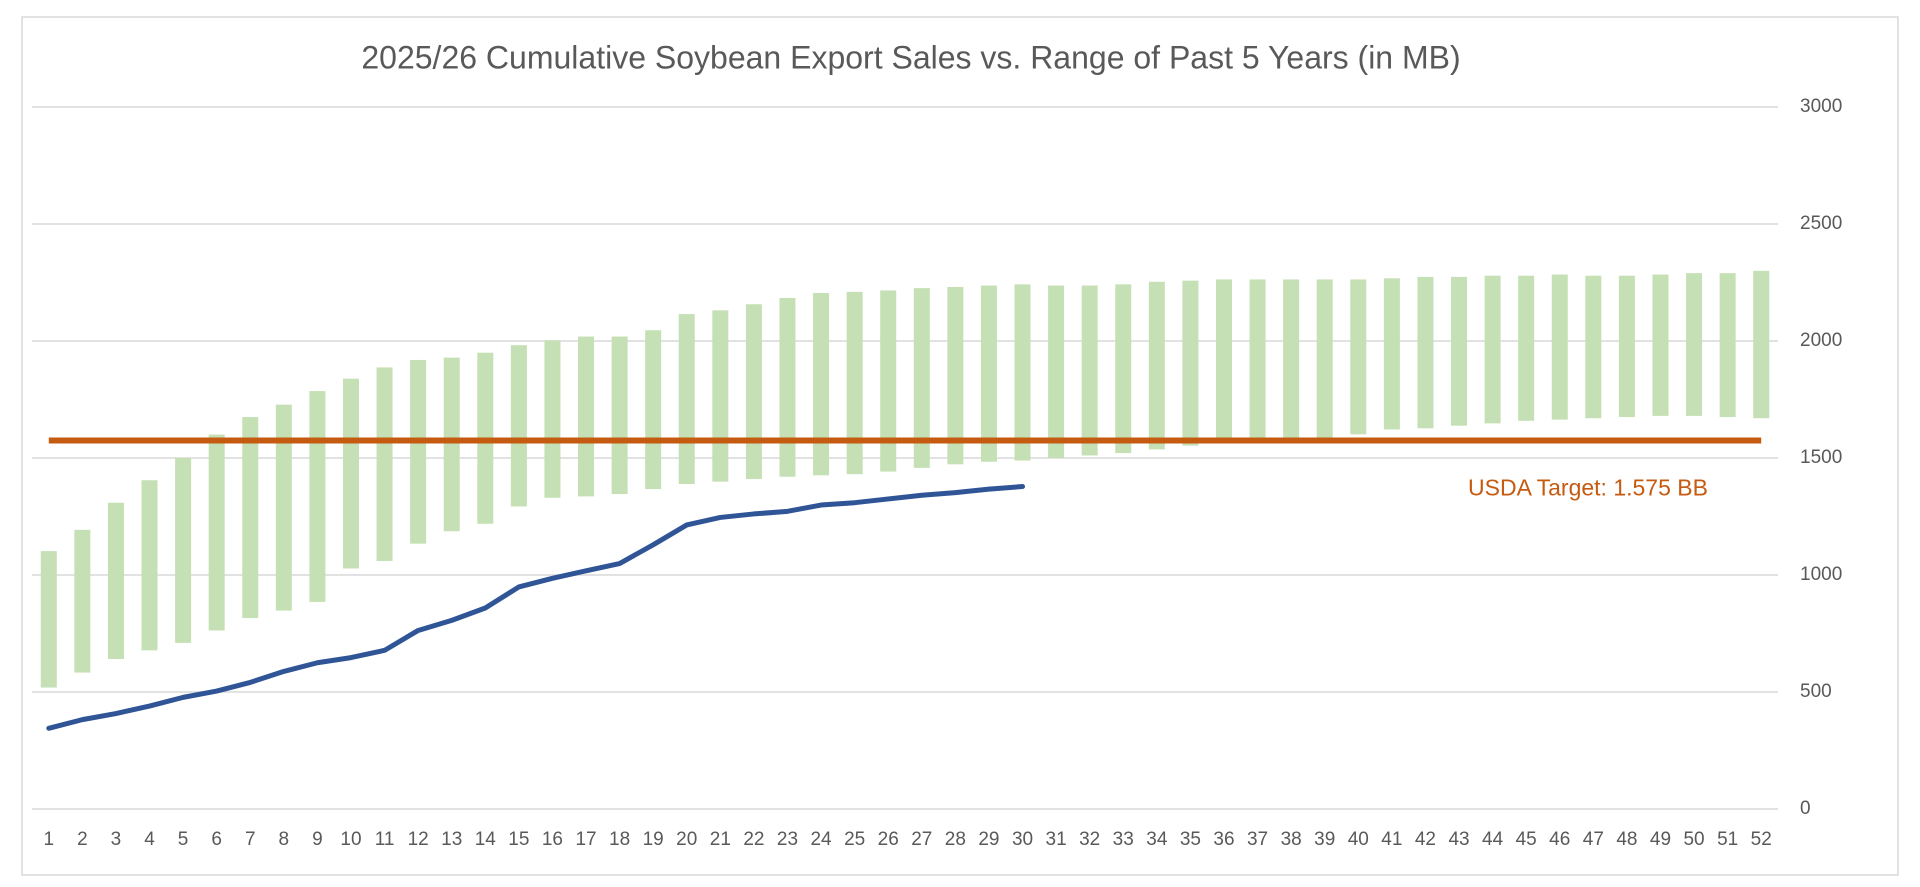  I want to click on x-tick-label: 4, so click(149, 839).